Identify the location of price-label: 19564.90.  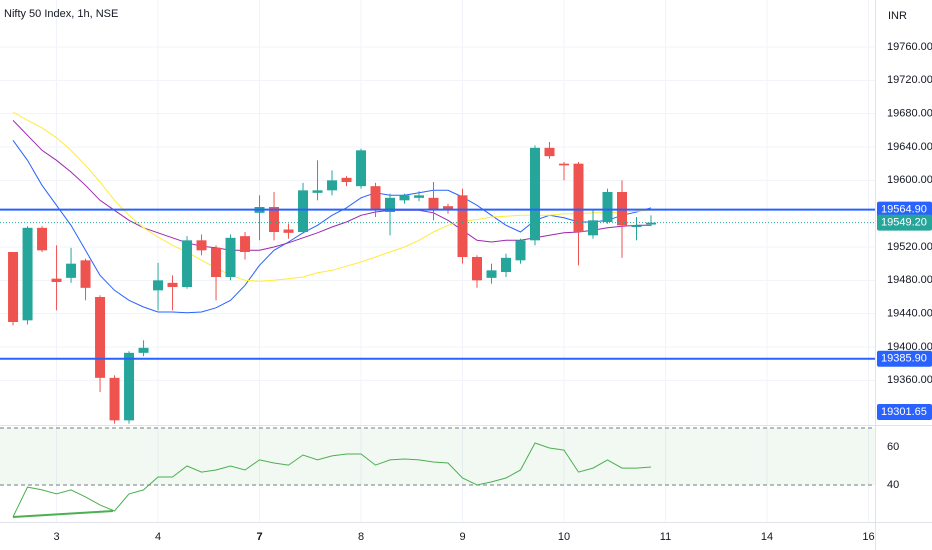
(904, 209).